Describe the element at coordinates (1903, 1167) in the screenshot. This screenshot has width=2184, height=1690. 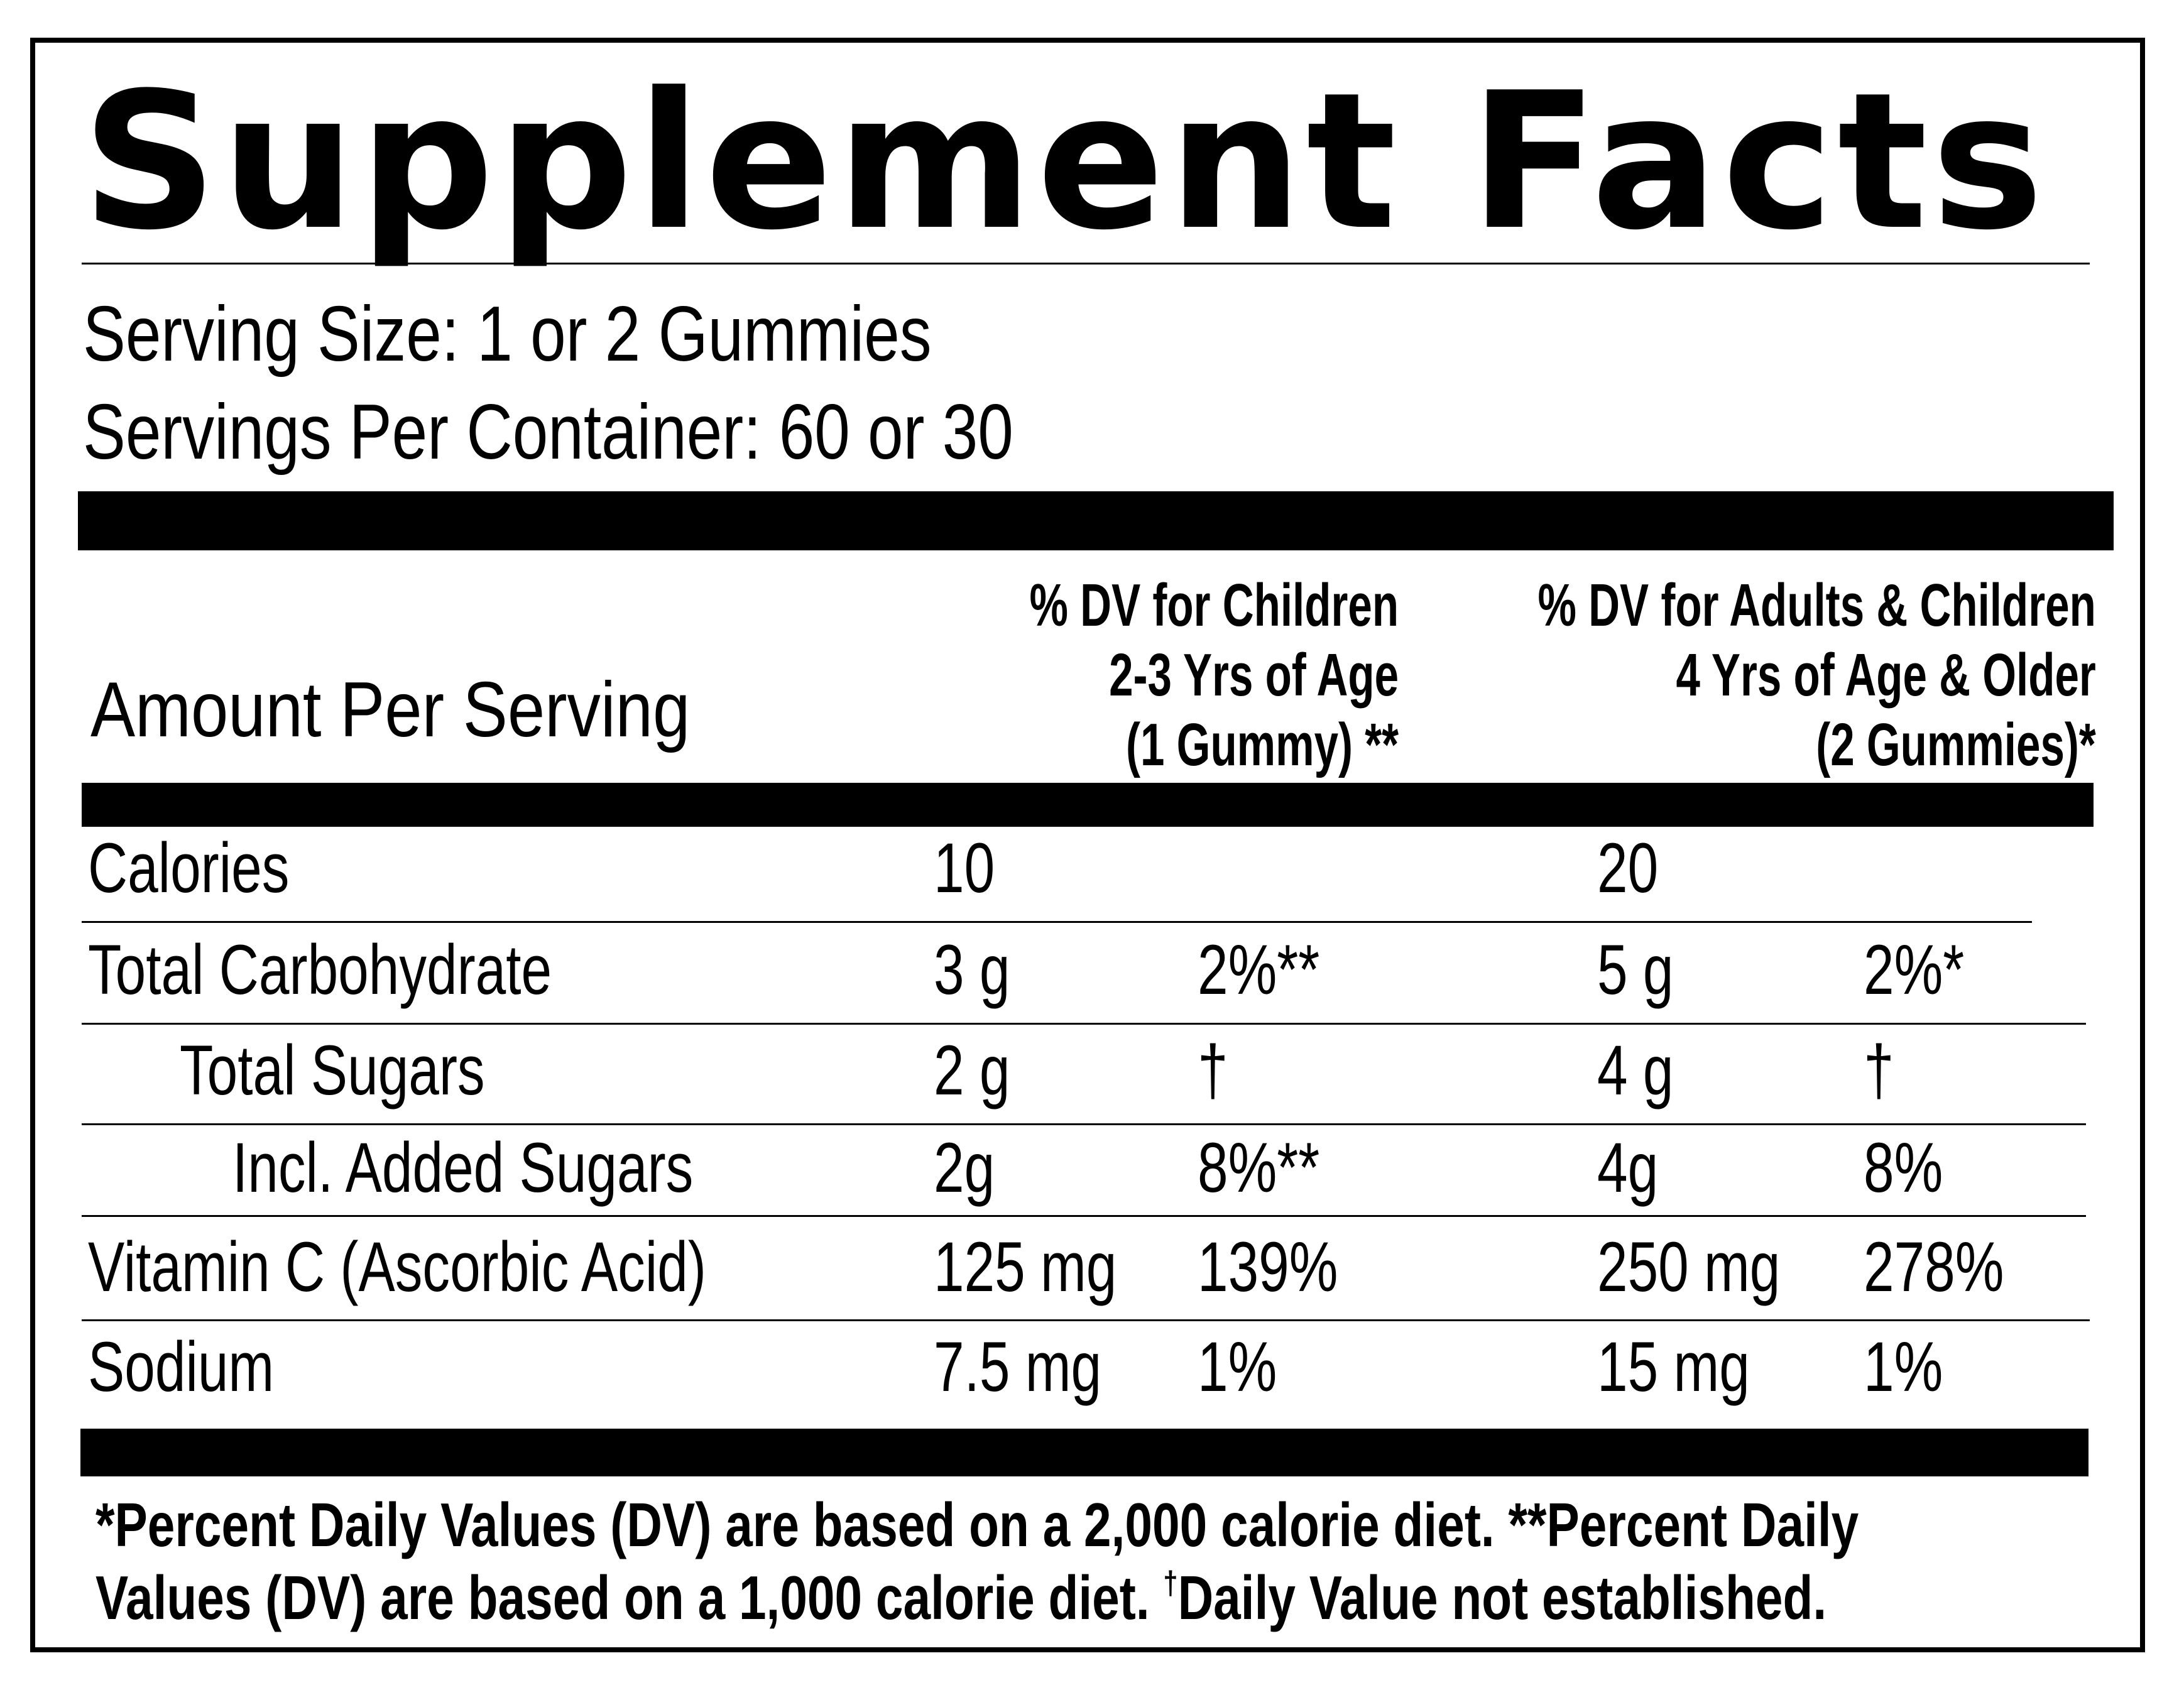
I see `row-added-sugars-adult-dv: 8%` at that location.